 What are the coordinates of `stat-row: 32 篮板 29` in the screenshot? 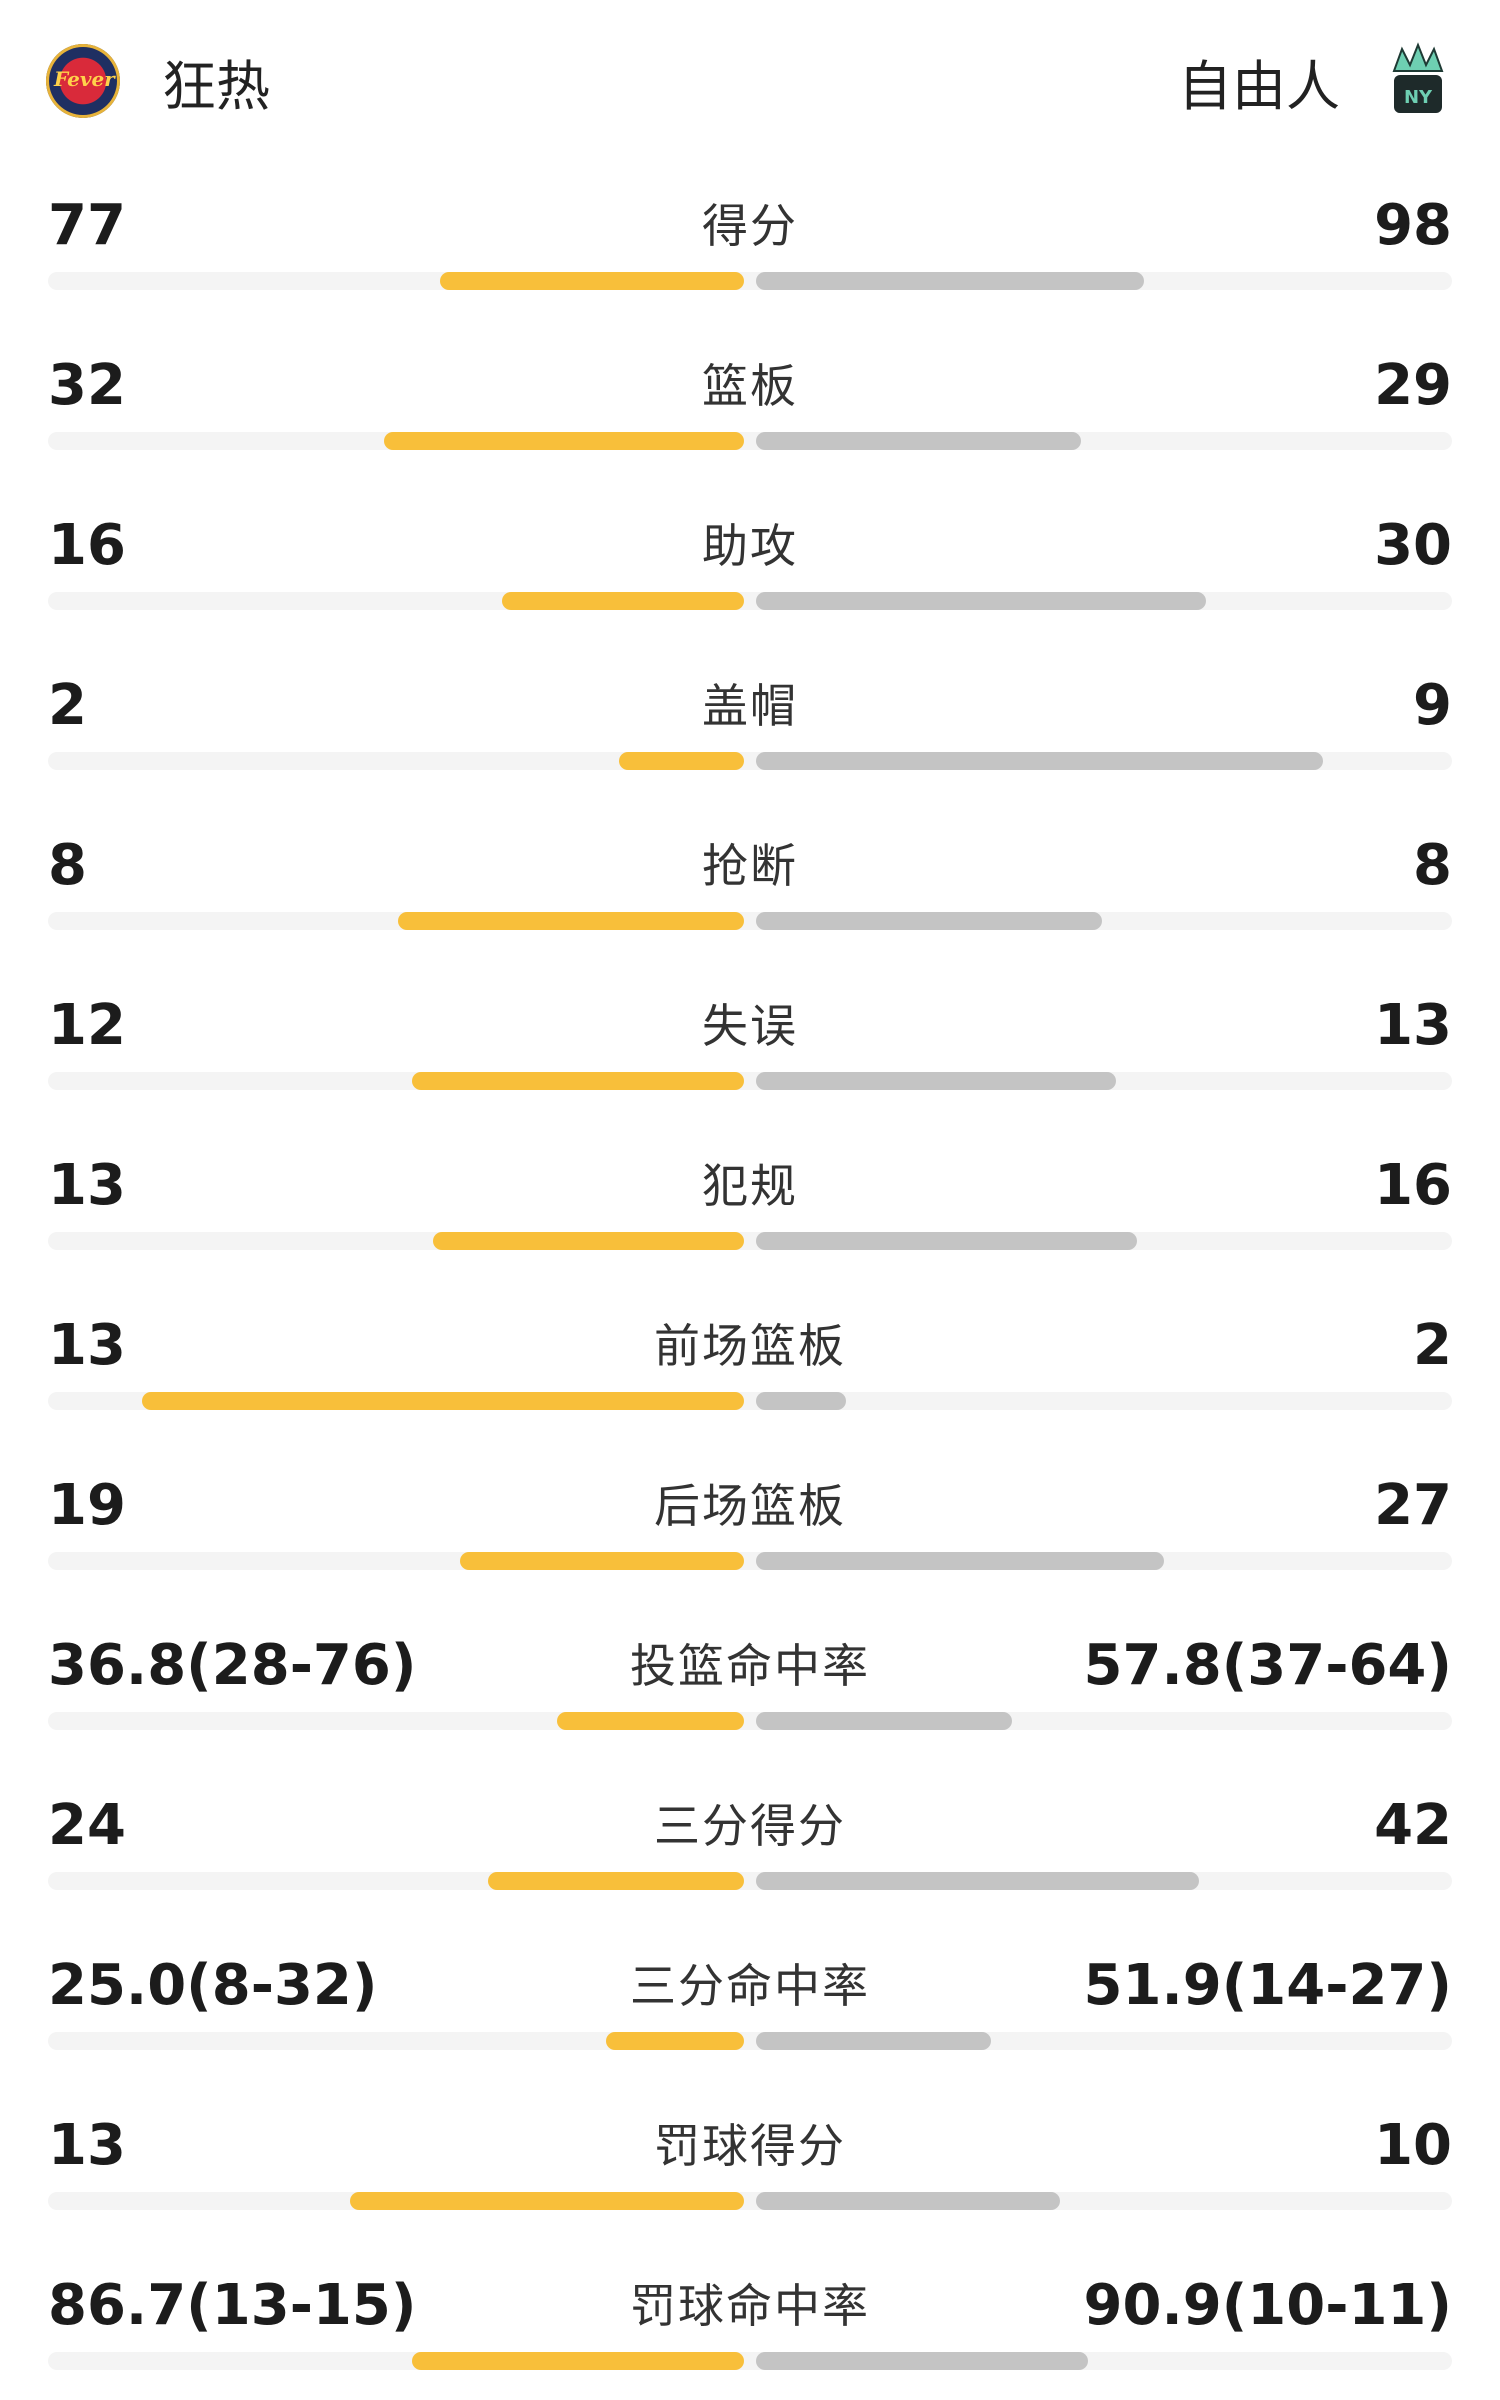 It's located at (750, 400).